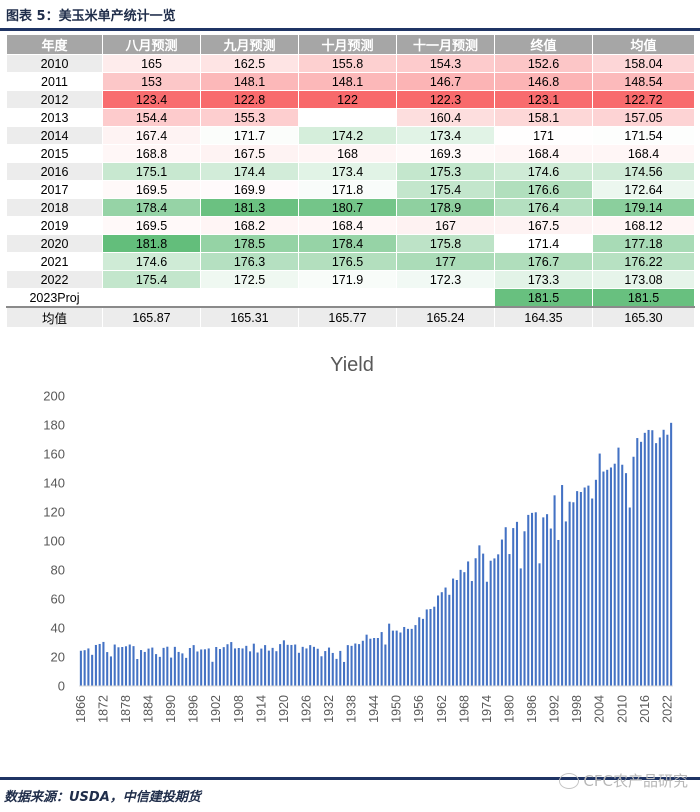 This screenshot has height=812, width=700. I want to click on table-cell: 181.8, so click(151, 243).